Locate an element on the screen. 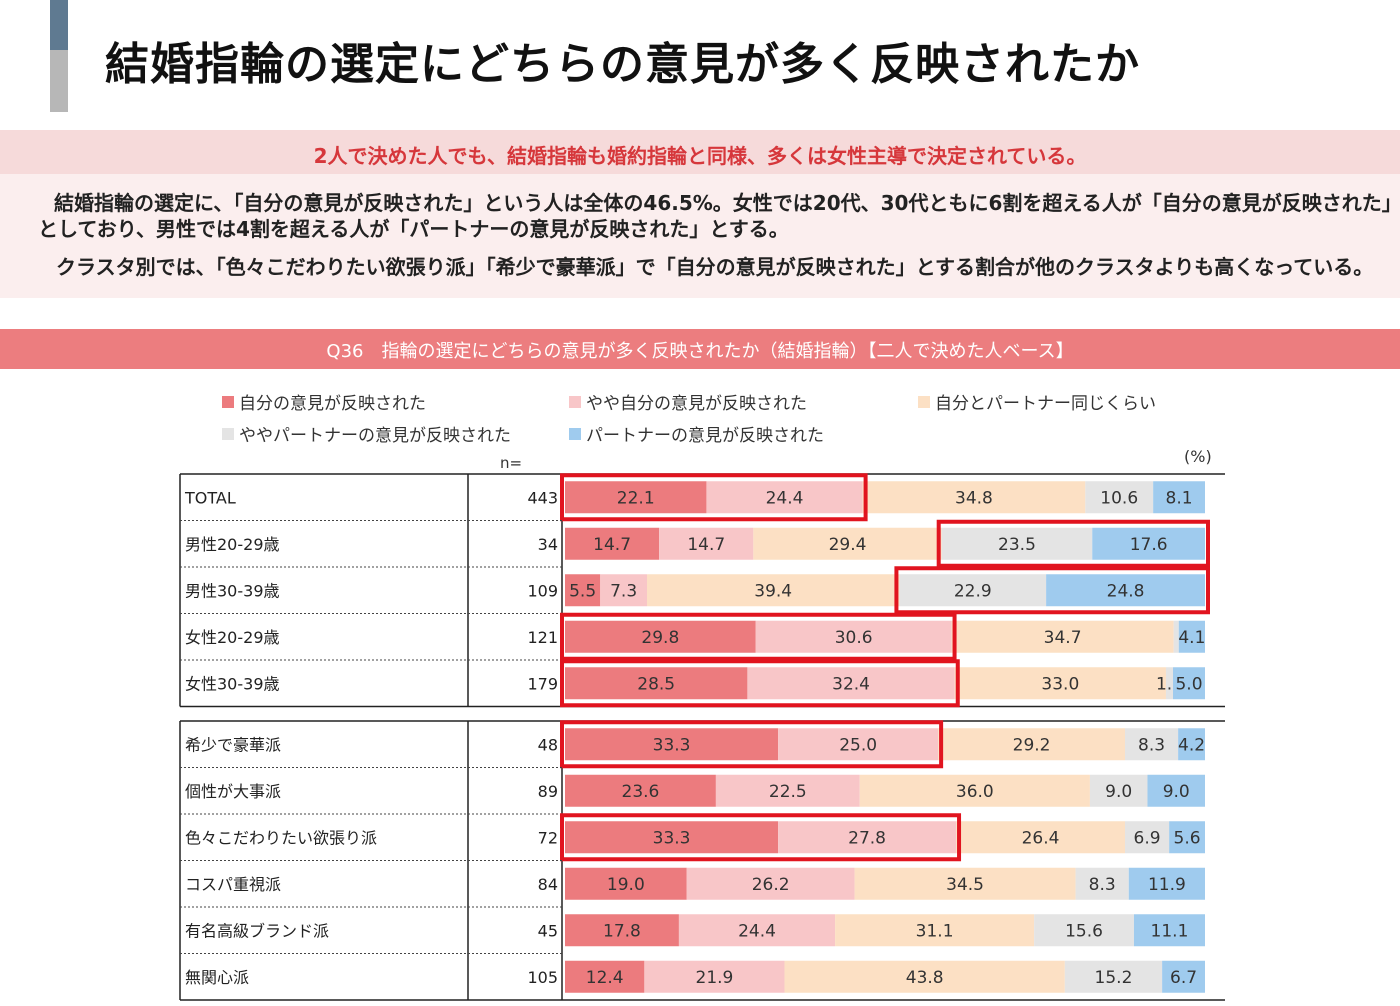 Image resolution: width=1400 pixels, height=1006 pixels. summary-text: 2人で決めた人でも、結婚指輪も婚約指輪と同様、多くは女性主導で決定されている。 is located at coordinates (700, 156).